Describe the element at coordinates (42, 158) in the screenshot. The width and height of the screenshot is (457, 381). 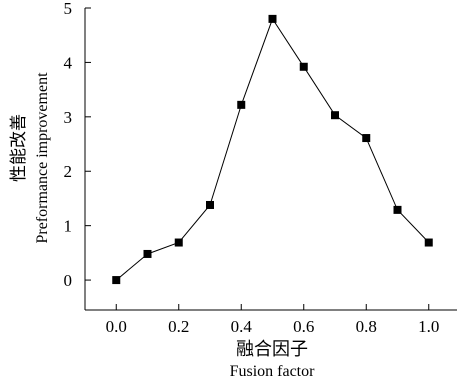
I see `y-axis-label-en: Preformance improvement` at that location.